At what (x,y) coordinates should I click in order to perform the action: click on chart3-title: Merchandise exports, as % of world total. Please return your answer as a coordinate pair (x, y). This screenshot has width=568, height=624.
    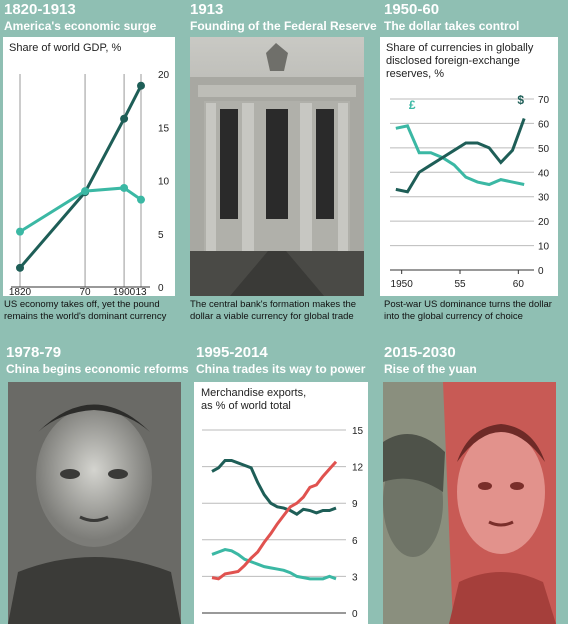
    Looking at the image, I should click on (253, 400).